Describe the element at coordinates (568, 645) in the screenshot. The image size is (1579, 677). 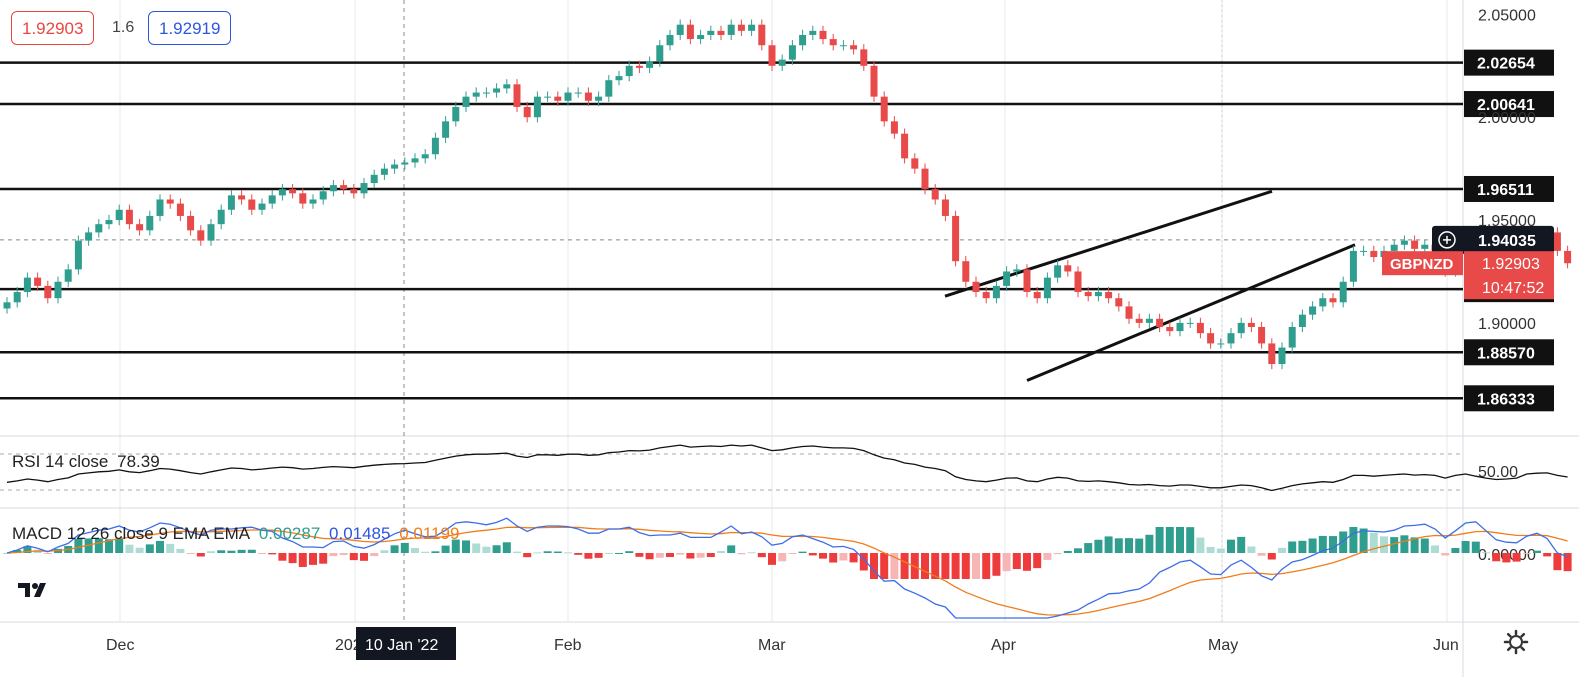
I see `time-tick-label: Feb` at that location.